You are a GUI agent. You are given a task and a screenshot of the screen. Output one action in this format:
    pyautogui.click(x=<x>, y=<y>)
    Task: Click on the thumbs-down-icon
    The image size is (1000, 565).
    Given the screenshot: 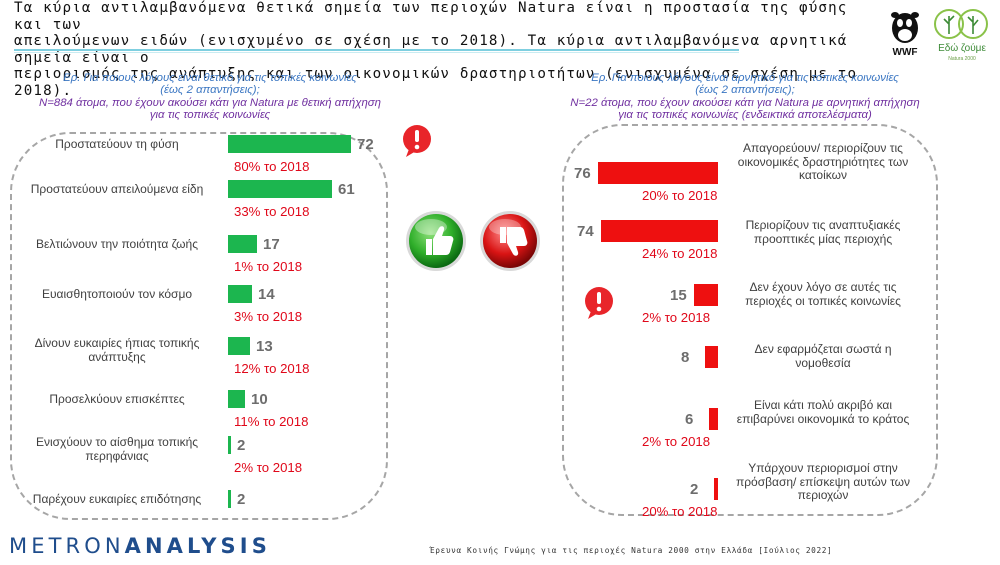 What is the action you would take?
    pyautogui.click(x=510, y=241)
    